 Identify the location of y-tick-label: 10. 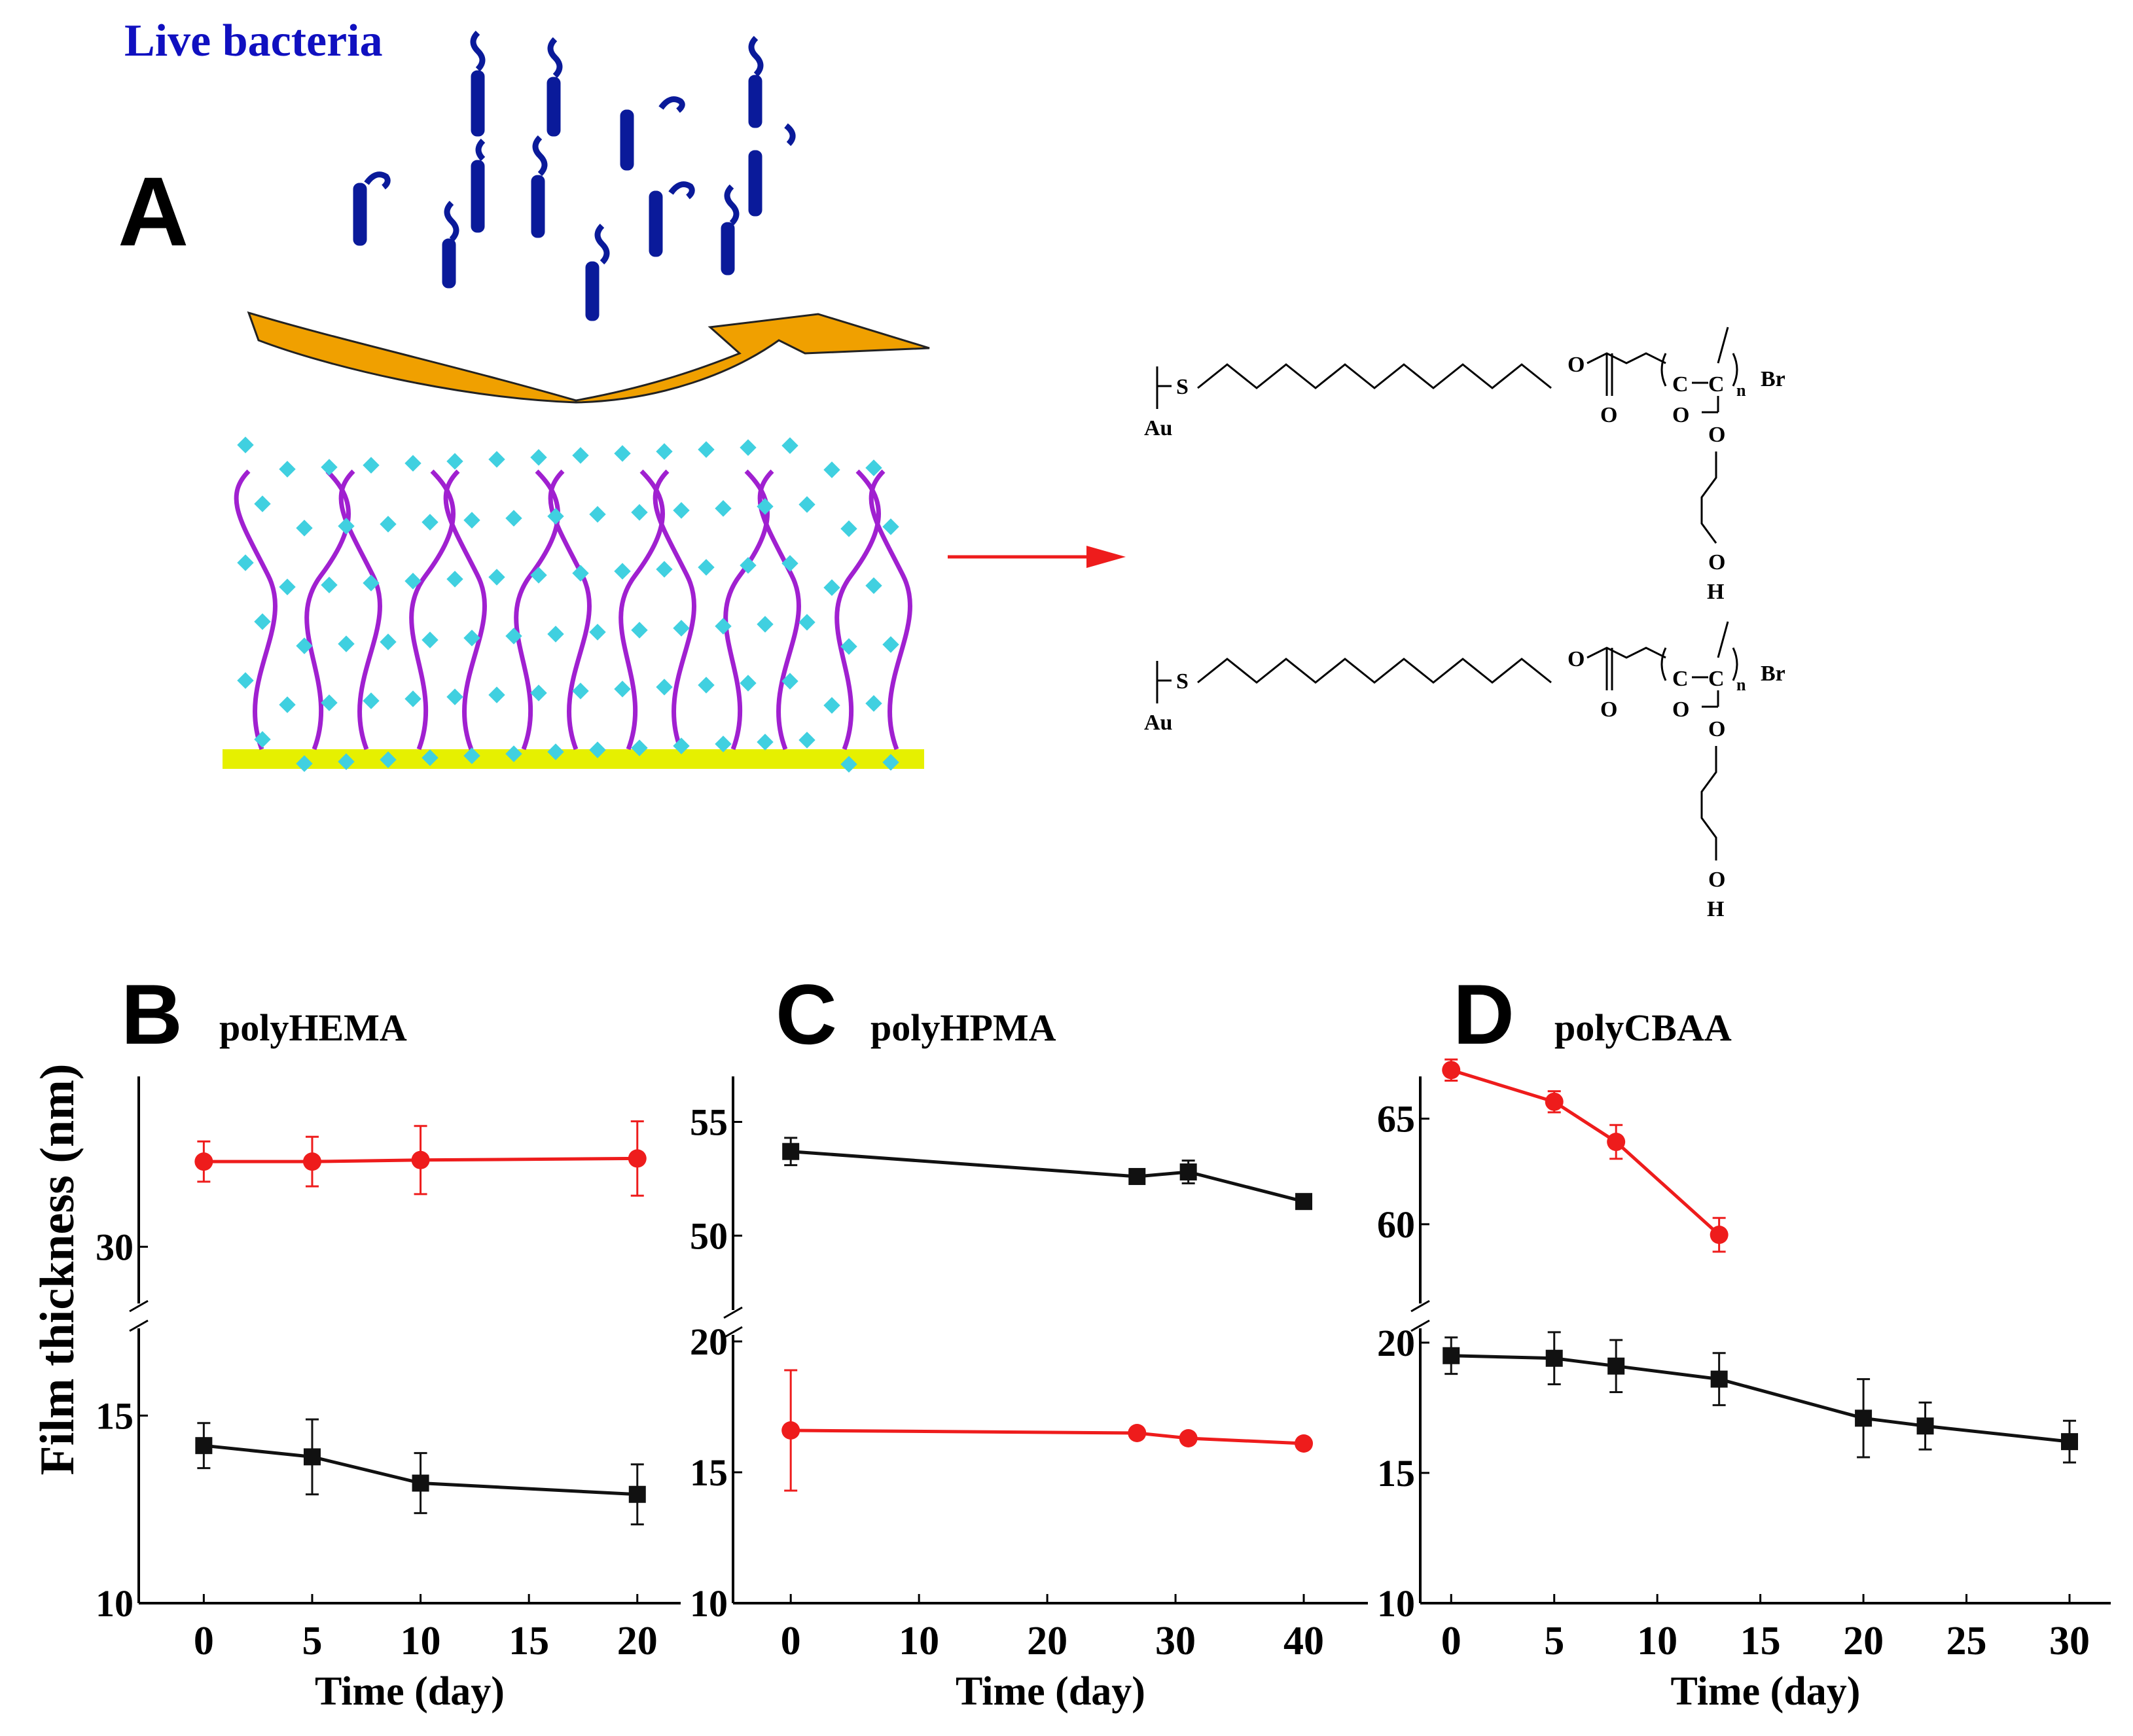
(1396, 1604).